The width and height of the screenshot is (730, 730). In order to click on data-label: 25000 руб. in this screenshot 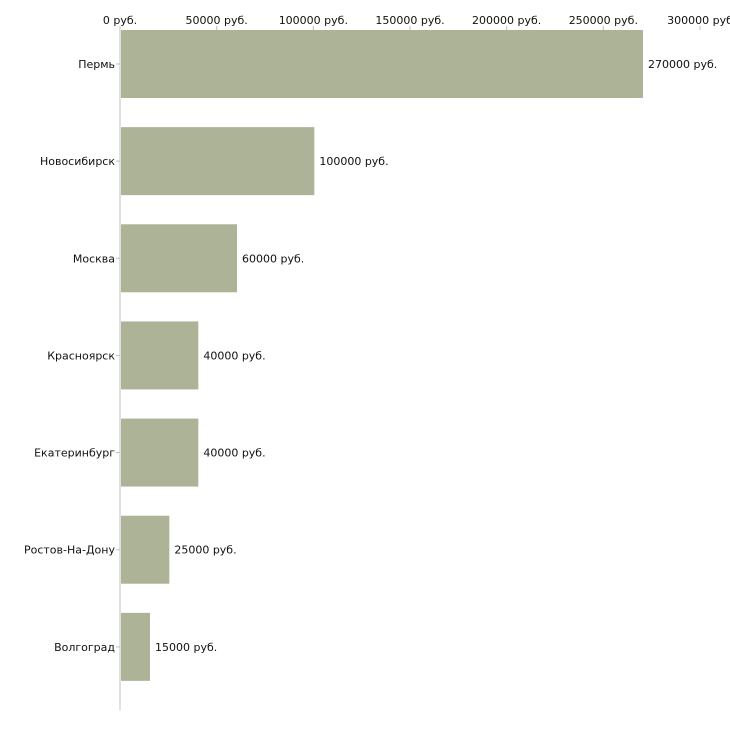, I will do `click(205, 550)`.